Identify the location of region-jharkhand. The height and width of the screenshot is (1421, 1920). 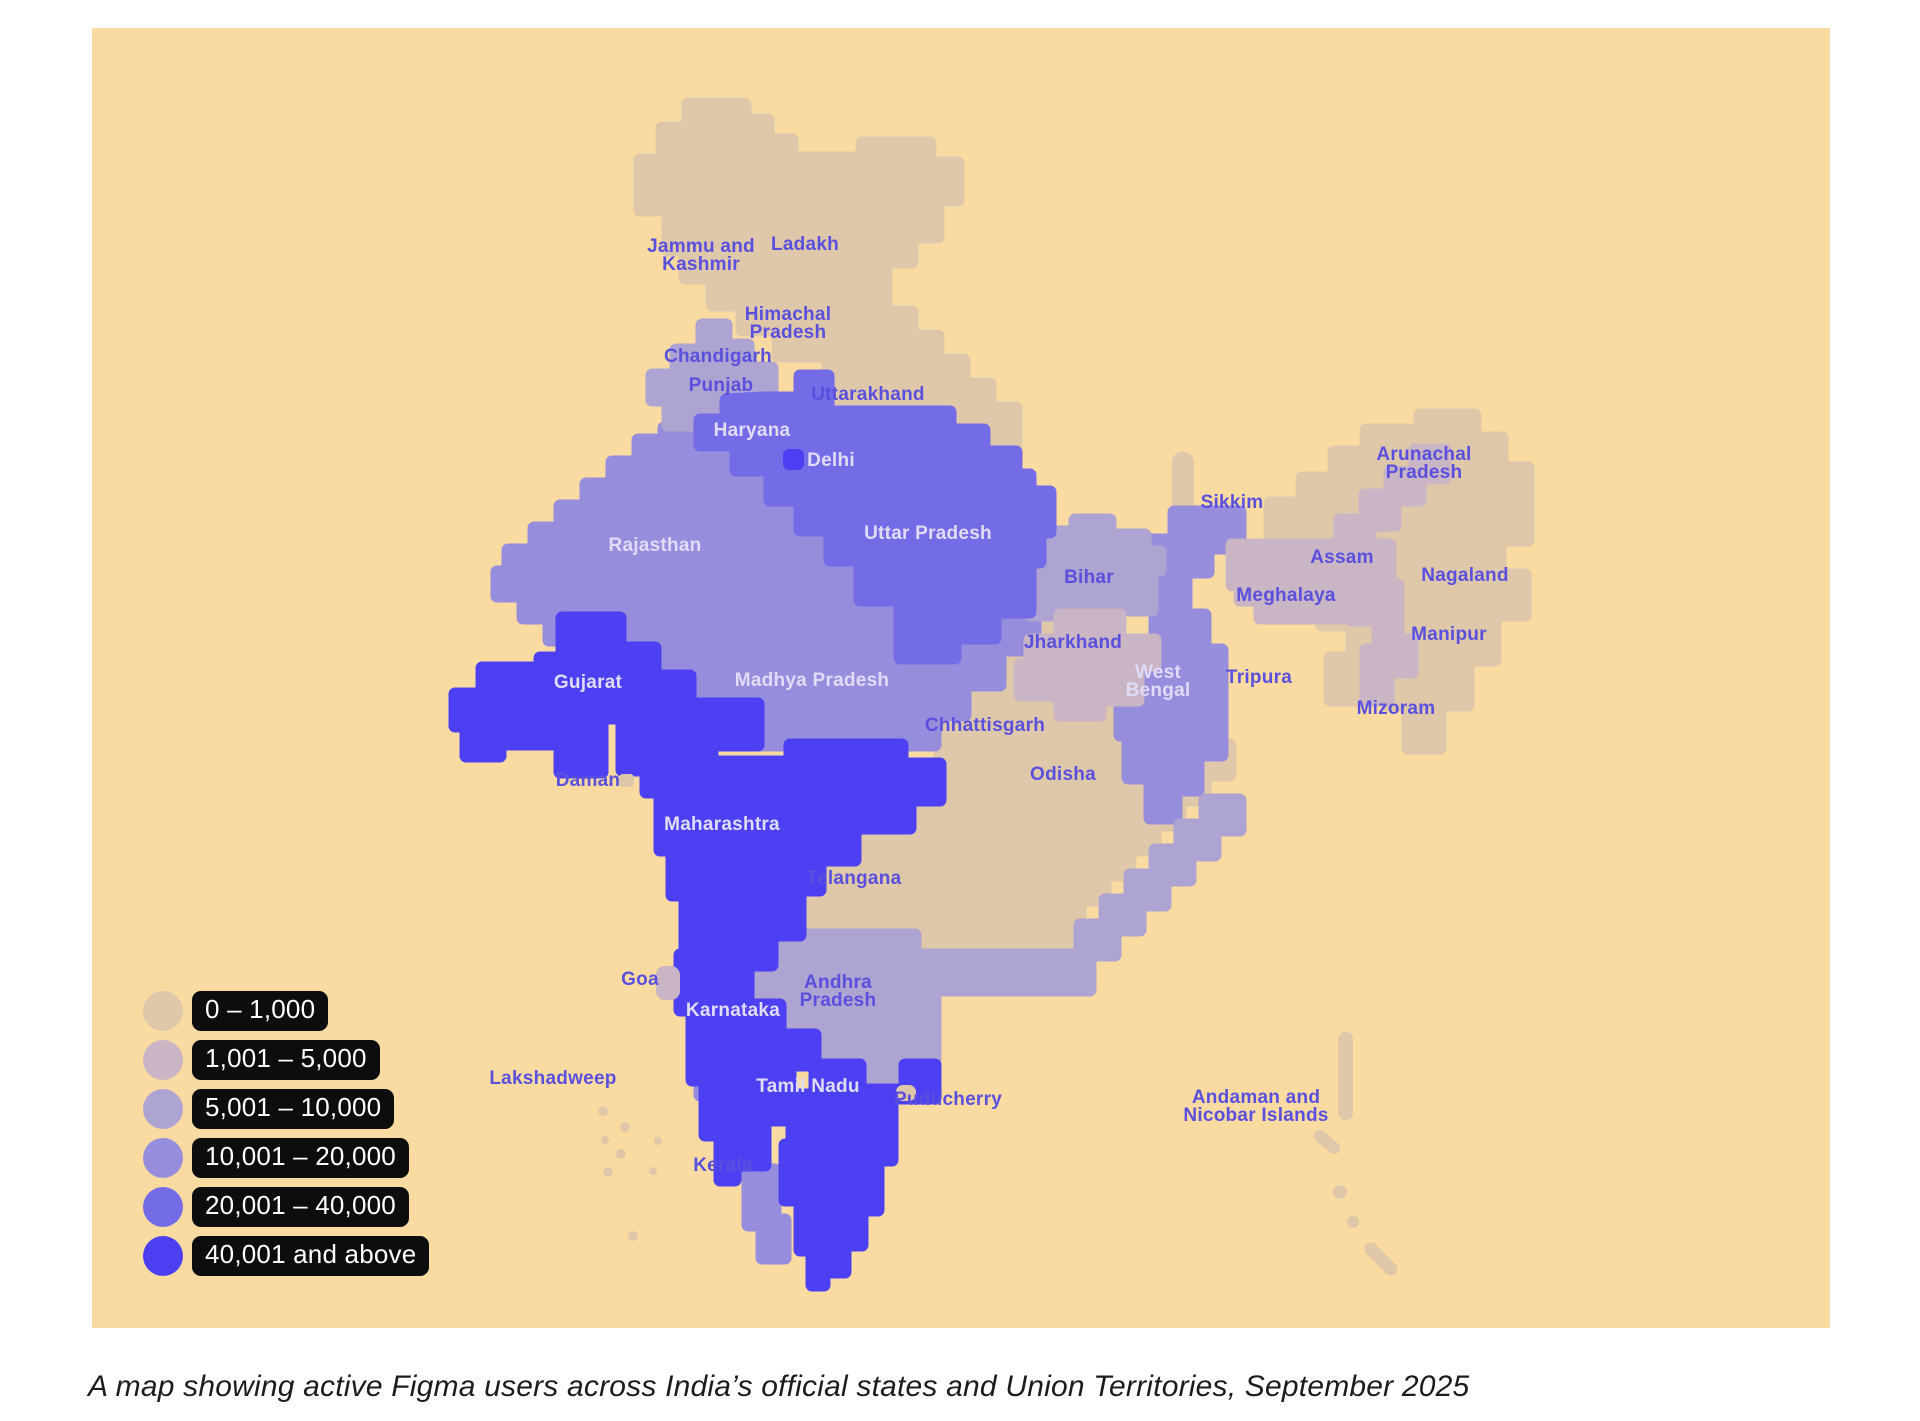
(1087, 665).